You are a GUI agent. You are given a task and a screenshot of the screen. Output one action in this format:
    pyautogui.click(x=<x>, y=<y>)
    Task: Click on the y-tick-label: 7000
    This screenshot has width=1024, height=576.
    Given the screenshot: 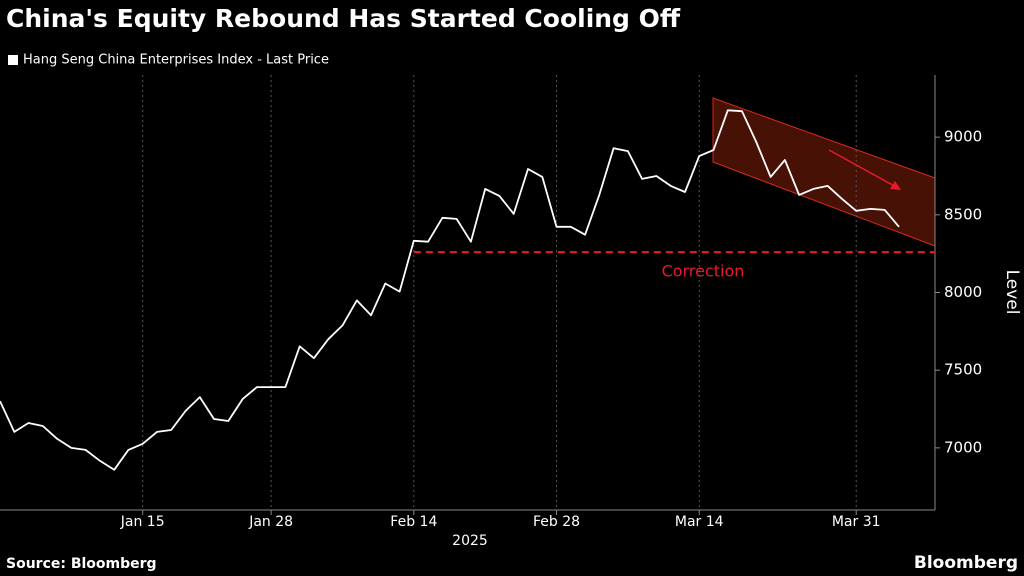 What is the action you would take?
    pyautogui.click(x=963, y=447)
    